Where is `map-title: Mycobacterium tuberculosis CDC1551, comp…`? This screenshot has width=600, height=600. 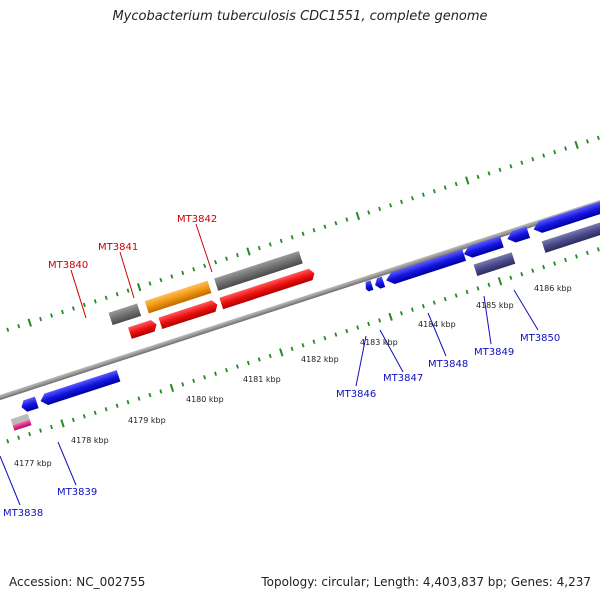 map-title: Mycobacterium tuberculosis CDC1551, comp… is located at coordinates (300, 16).